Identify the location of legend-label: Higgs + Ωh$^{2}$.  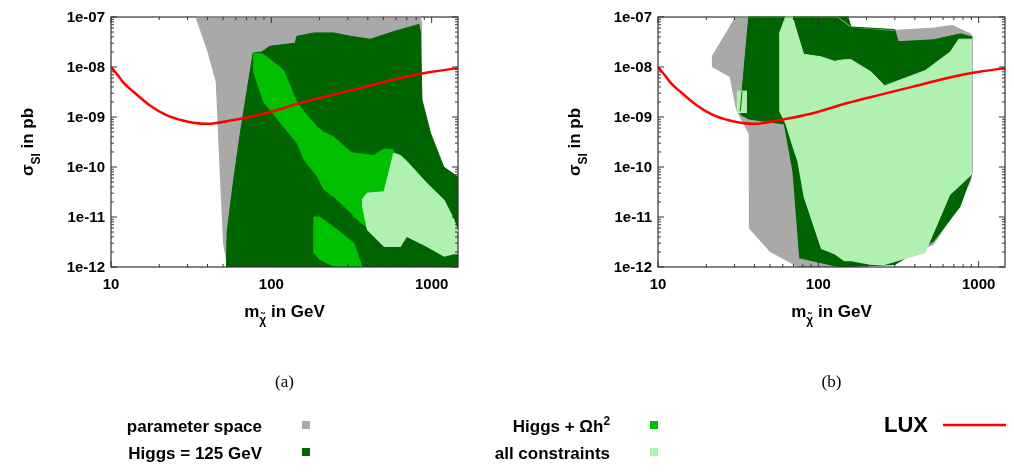
(561, 425).